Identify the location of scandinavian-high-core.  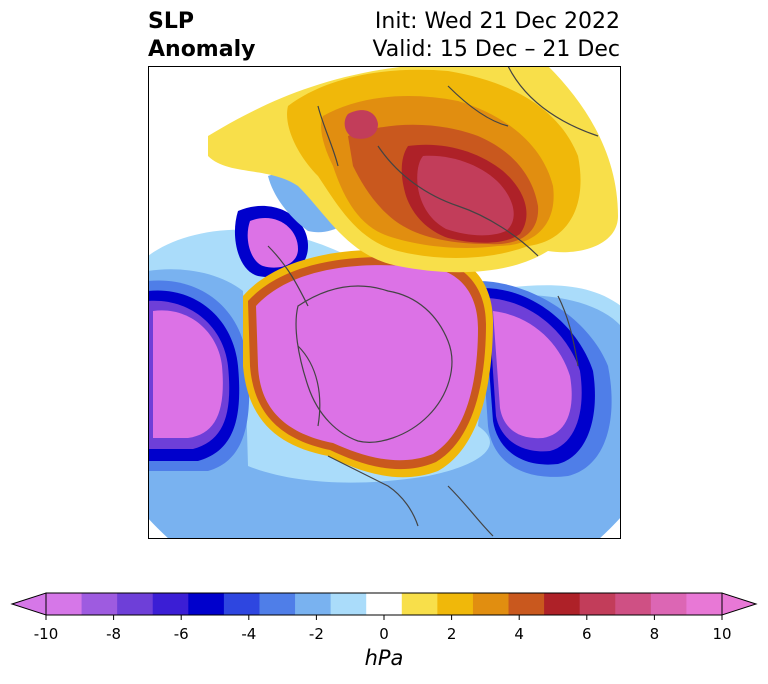
(361, 124).